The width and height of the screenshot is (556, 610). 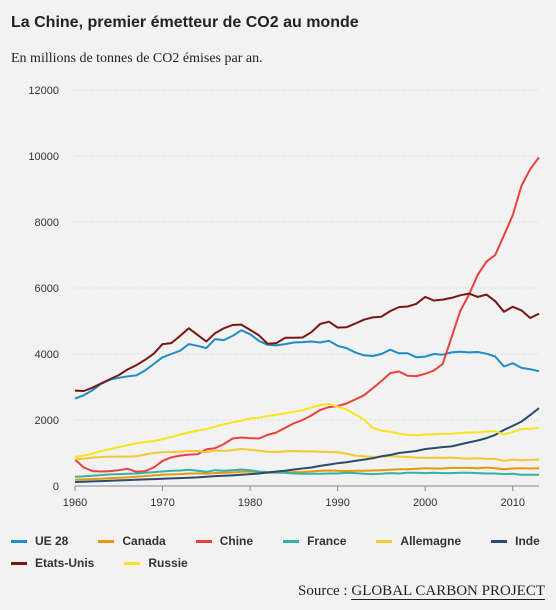 What do you see at coordinates (301, 497) in the screenshot?
I see `x-axis: 1960 1970 1980 1990 2000 2010` at bounding box center [301, 497].